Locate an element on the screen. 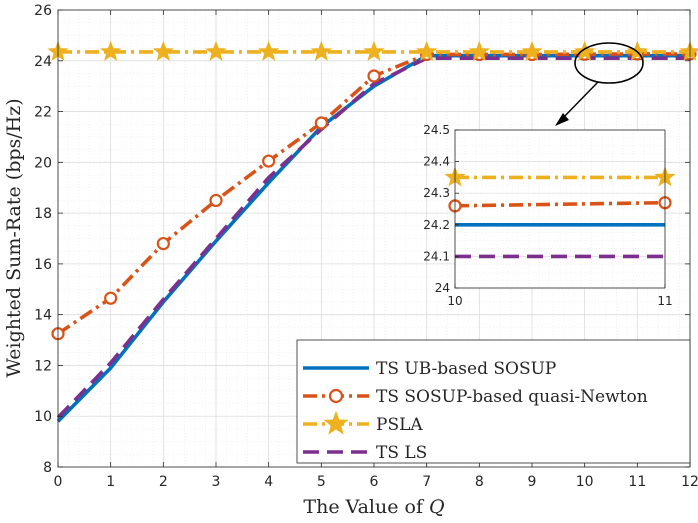  inset-x-tick-label: 10 is located at coordinates (454, 301).